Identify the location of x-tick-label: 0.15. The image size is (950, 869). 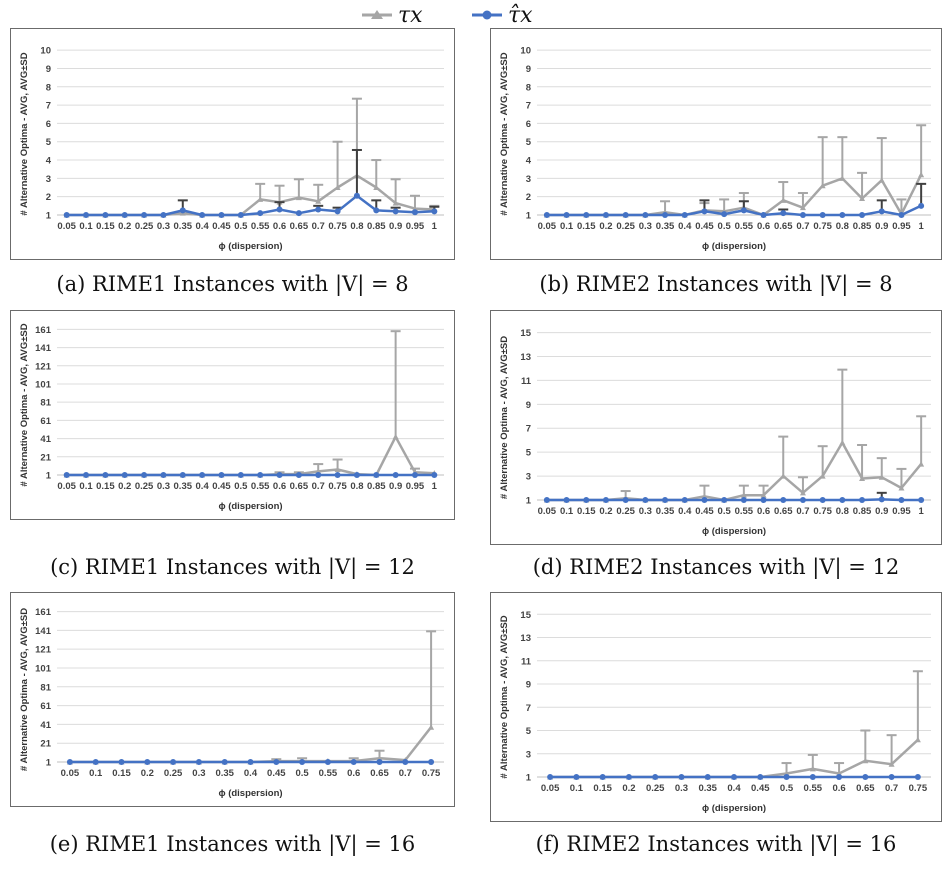
(586, 511).